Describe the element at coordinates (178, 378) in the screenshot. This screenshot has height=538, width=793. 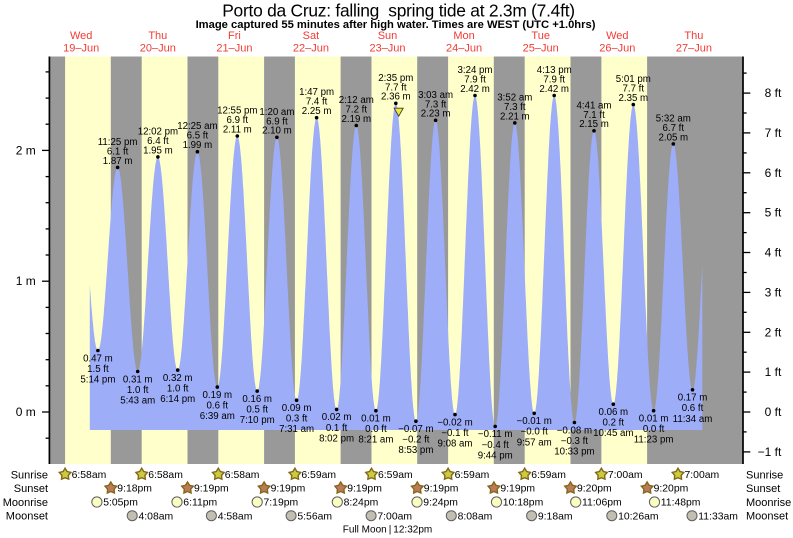
I see `svg-text: 0.32 m` at that location.